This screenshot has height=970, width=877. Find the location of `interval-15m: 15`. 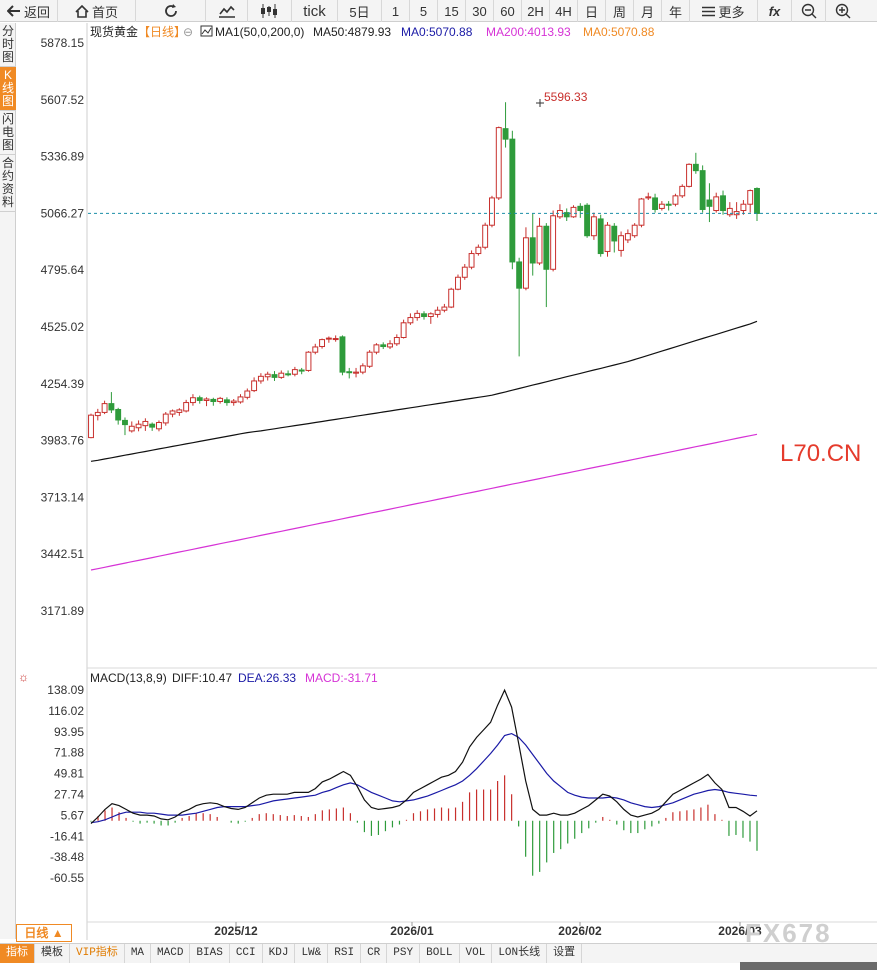

interval-15m: 15 is located at coordinates (452, 11).